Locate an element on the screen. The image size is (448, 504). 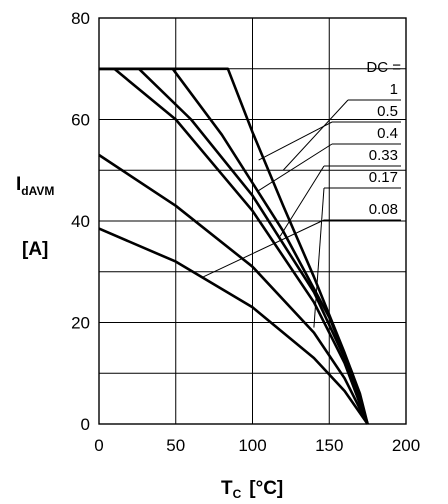
y-axis-unit: [A] is located at coordinates (35, 249).